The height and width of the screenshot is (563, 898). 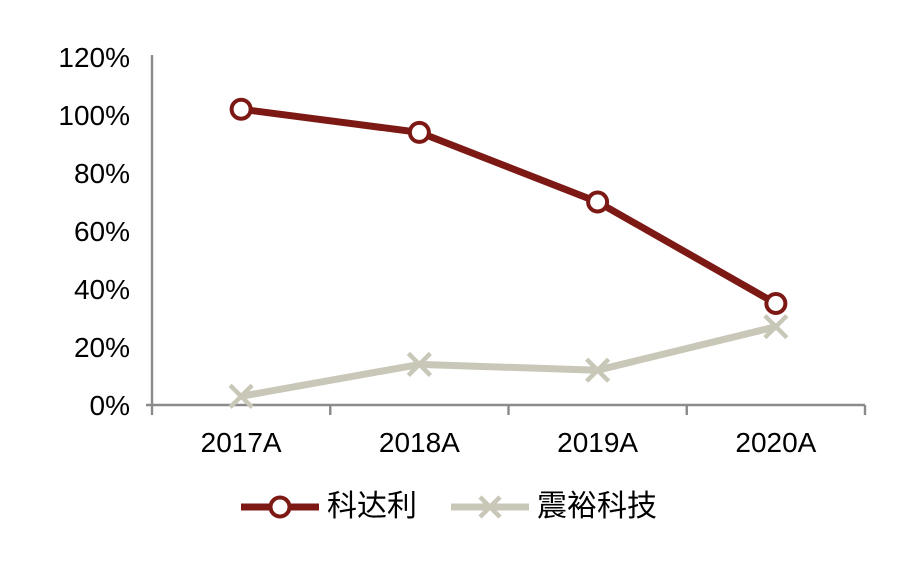 I want to click on legend-line-x-marker-icon, so click(x=490, y=507).